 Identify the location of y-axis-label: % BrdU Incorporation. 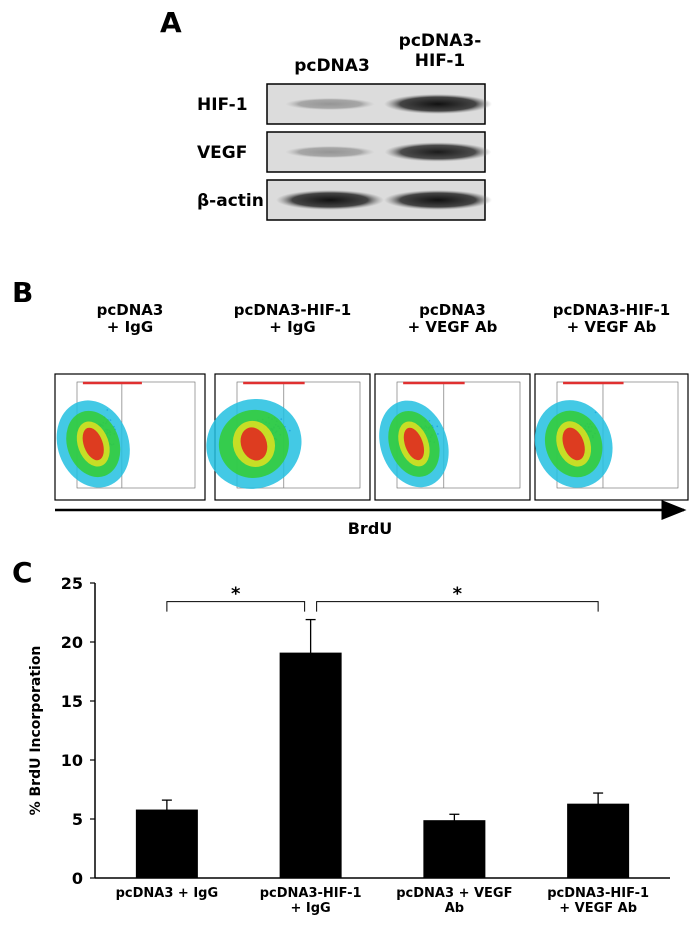
(36, 731).